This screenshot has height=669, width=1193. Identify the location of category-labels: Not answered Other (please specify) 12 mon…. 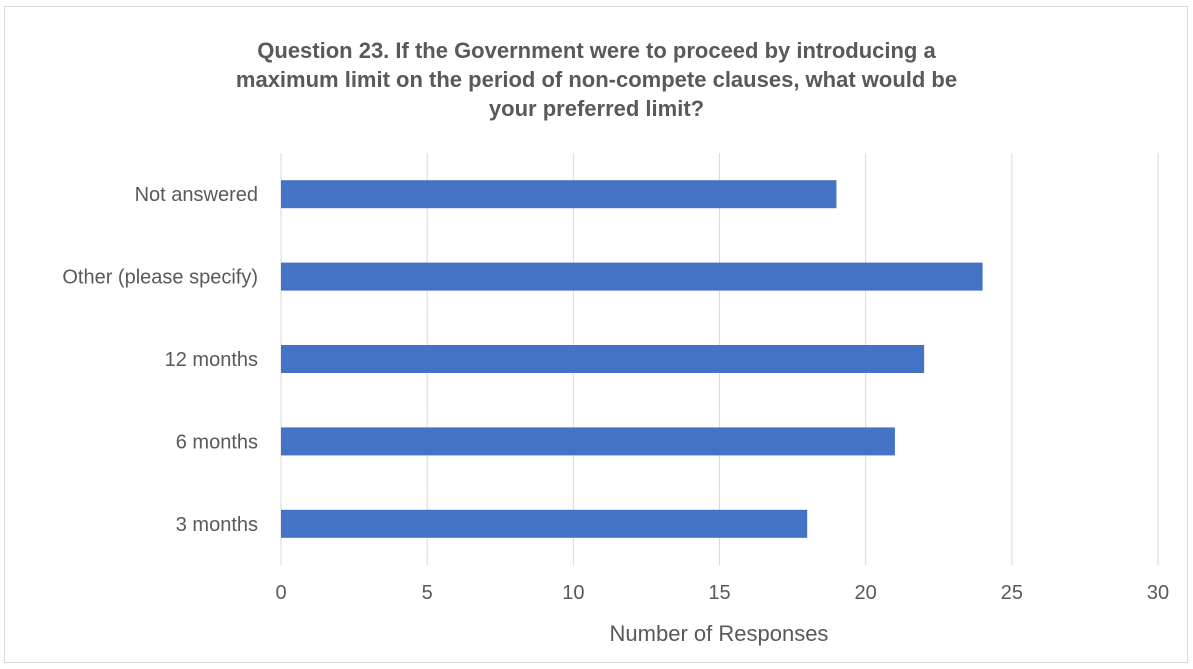
(160, 360).